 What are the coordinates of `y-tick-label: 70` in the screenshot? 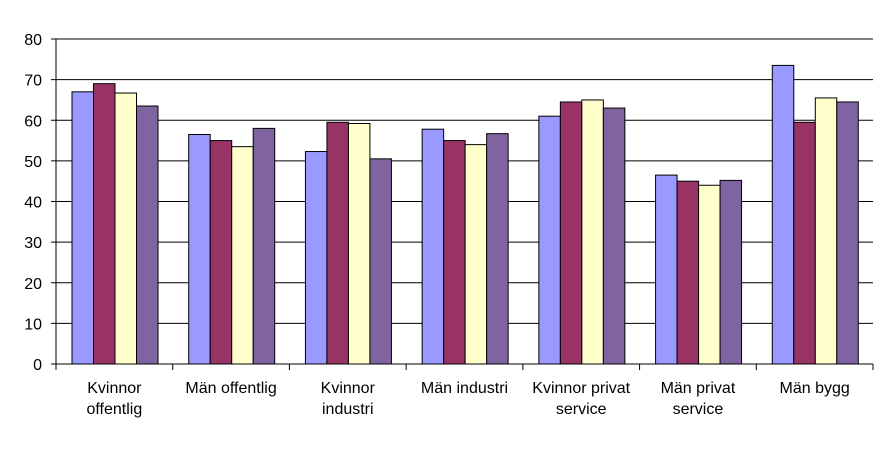 It's located at (33, 81).